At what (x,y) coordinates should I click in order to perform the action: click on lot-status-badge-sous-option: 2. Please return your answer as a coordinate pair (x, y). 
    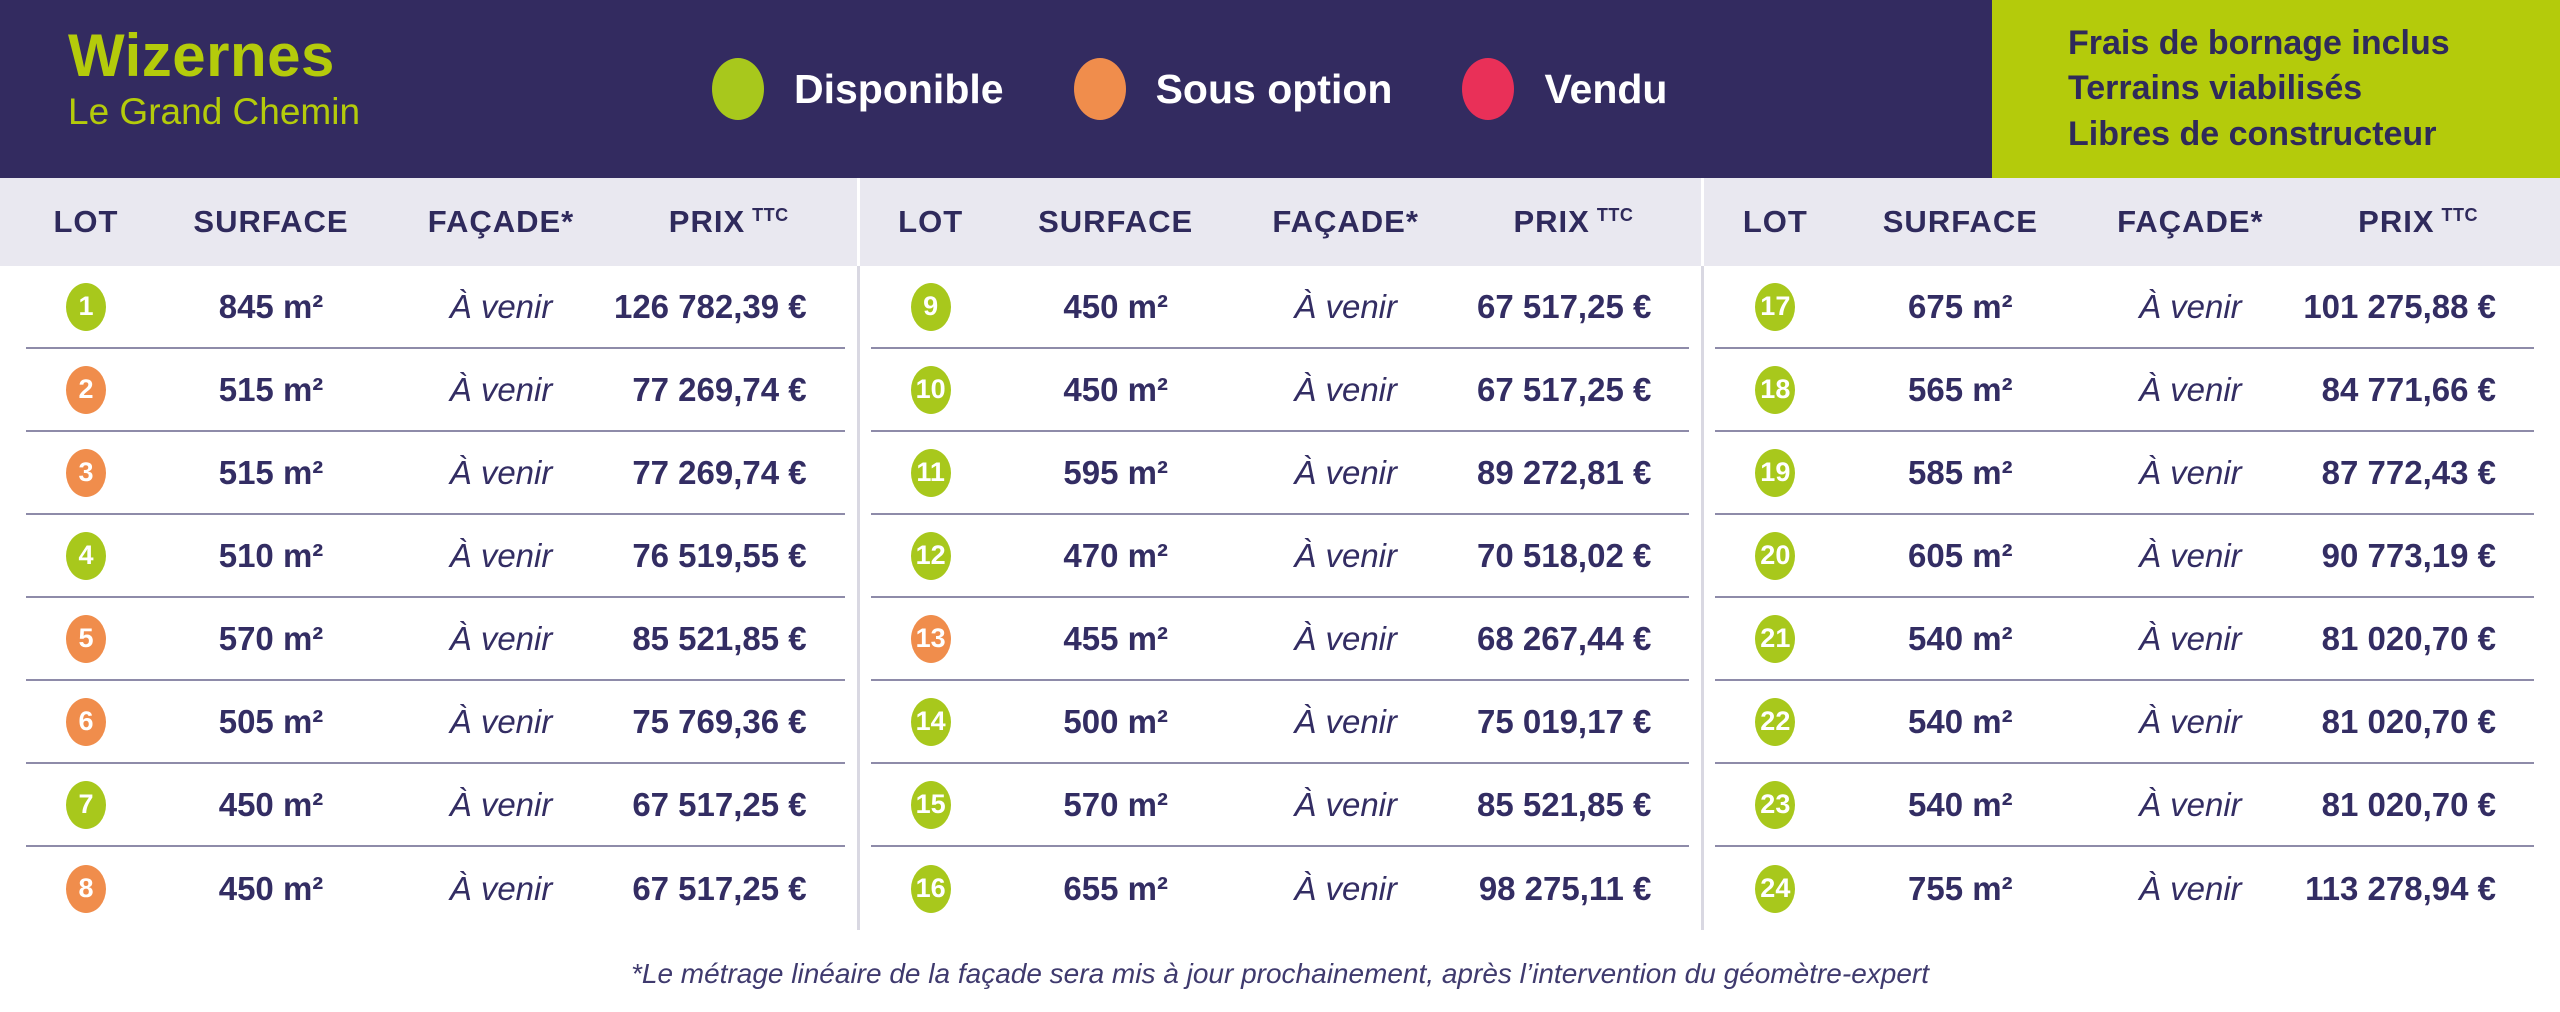
    Looking at the image, I should click on (86, 389).